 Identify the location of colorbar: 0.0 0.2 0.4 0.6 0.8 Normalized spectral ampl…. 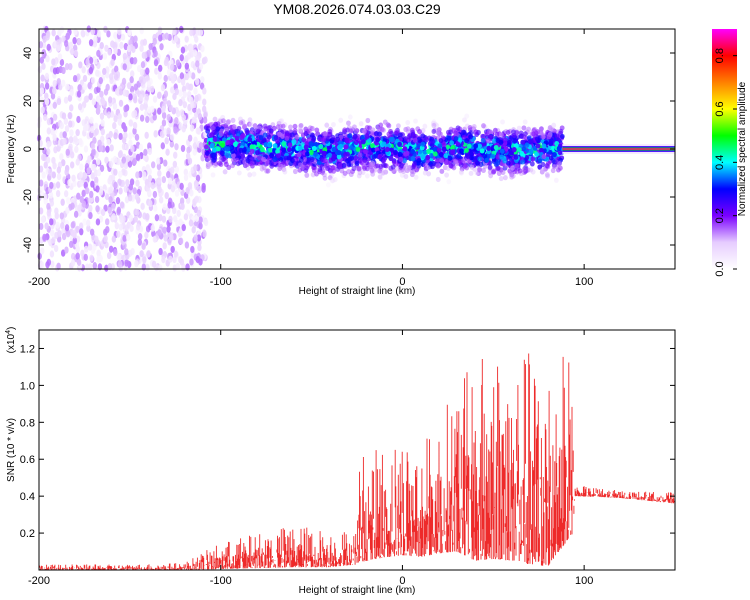
(730, 153).